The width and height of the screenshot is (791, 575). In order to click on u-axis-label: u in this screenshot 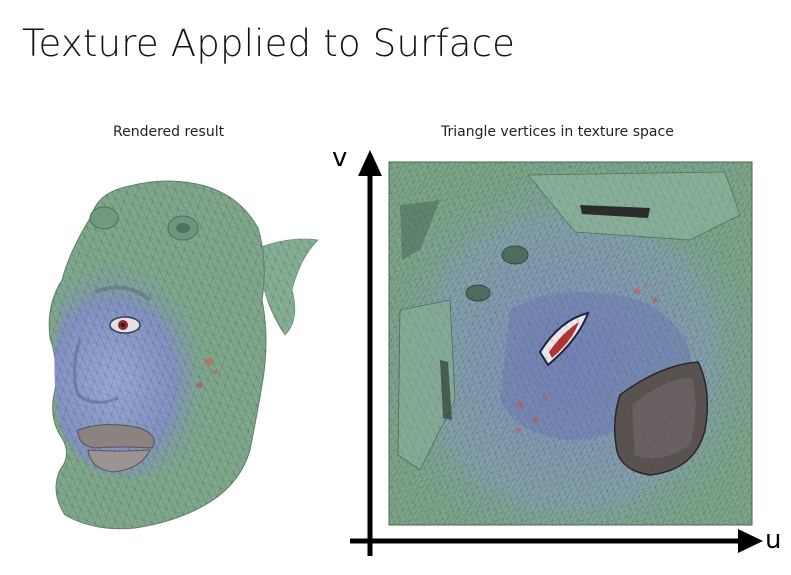, I will do `click(773, 540)`.